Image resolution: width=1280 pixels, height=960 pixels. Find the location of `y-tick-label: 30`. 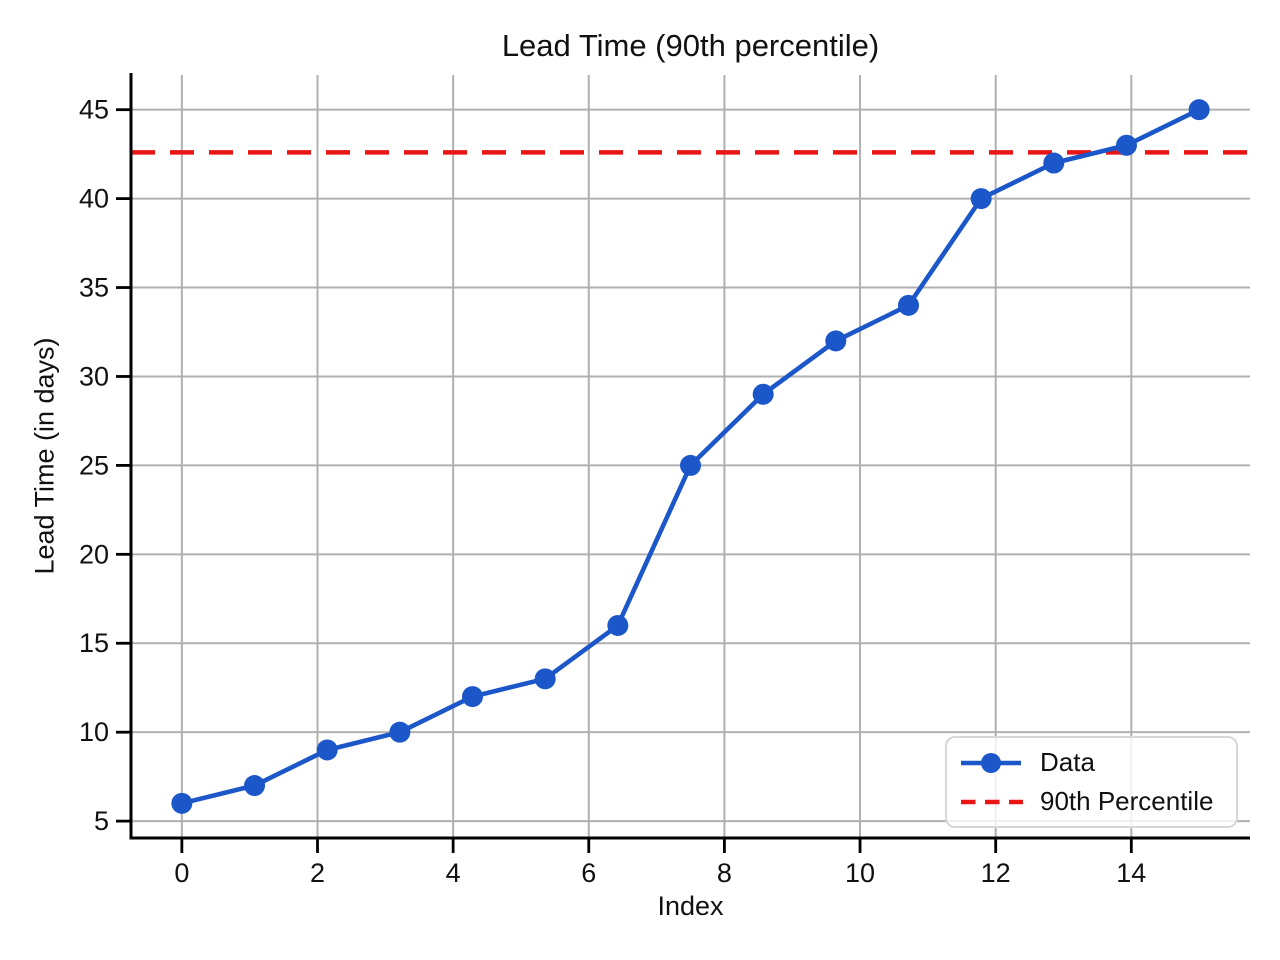

y-tick-label: 30 is located at coordinates (94, 376).